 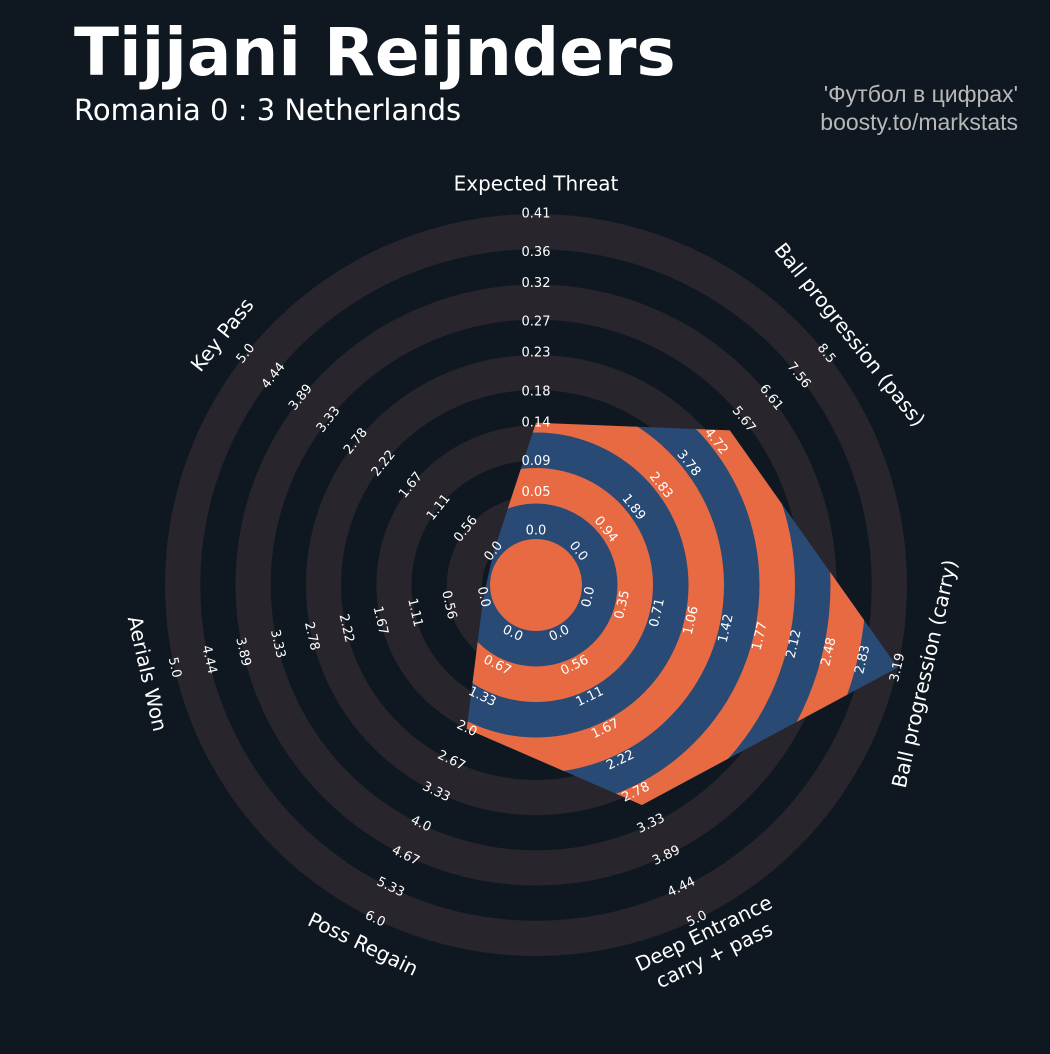 What do you see at coordinates (691, 621) in the screenshot?
I see `tick-label: 1.06` at bounding box center [691, 621].